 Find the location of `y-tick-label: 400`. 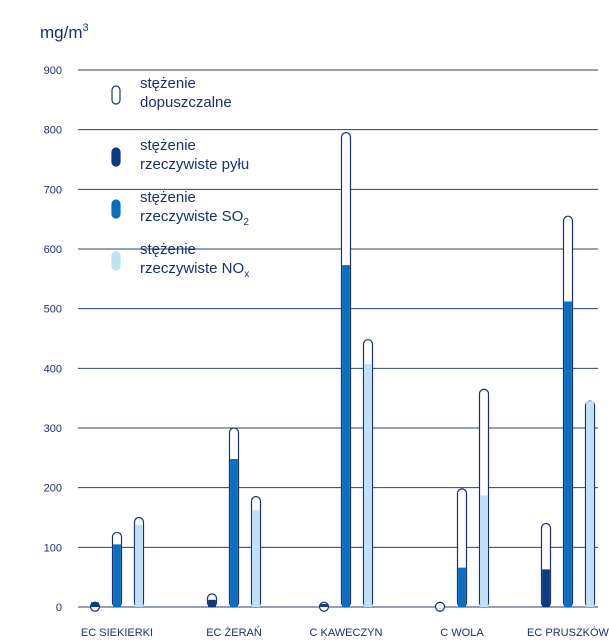

y-tick-label: 400 is located at coordinates (53, 369).